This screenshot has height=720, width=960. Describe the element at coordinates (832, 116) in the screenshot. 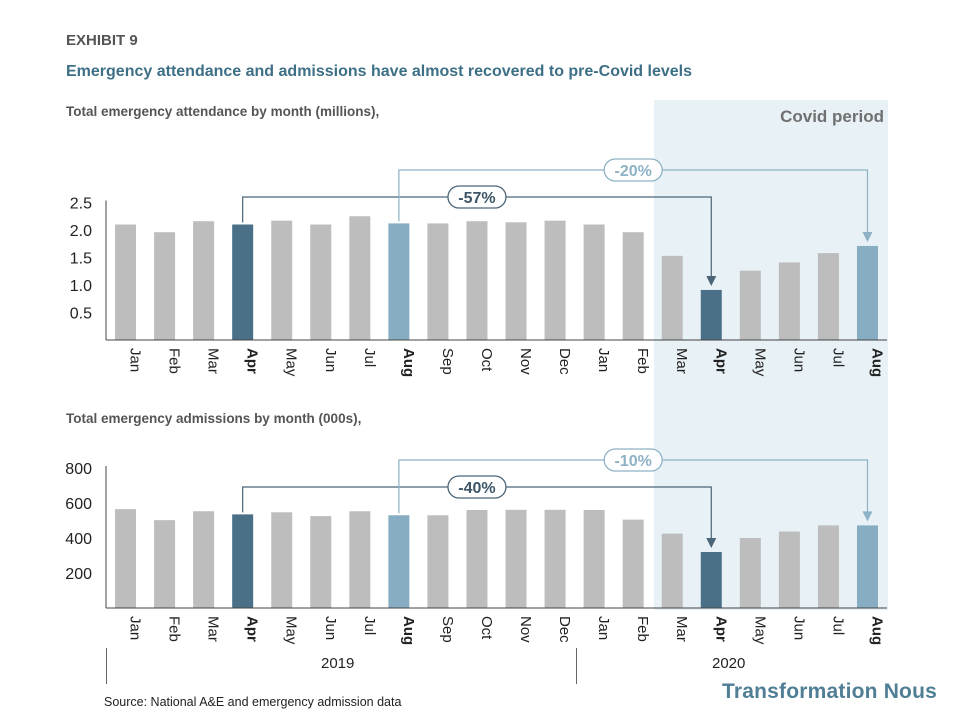

I see `covid-period-label: Covid period` at that location.